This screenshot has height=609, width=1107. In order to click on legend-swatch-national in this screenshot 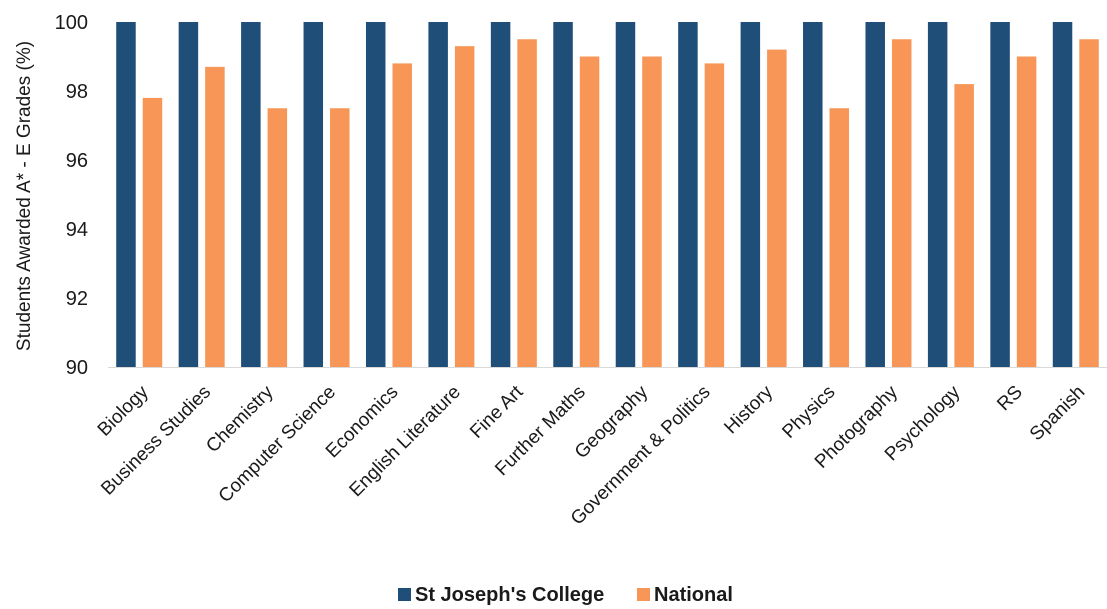, I will do `click(643, 594)`.